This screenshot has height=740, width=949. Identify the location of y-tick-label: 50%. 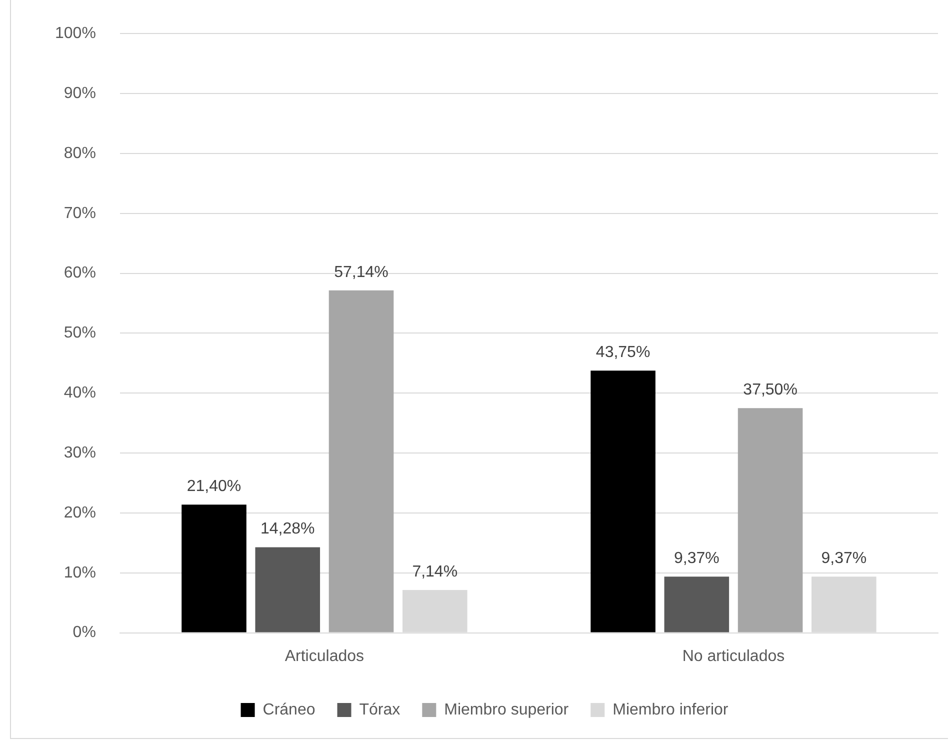
(80, 333).